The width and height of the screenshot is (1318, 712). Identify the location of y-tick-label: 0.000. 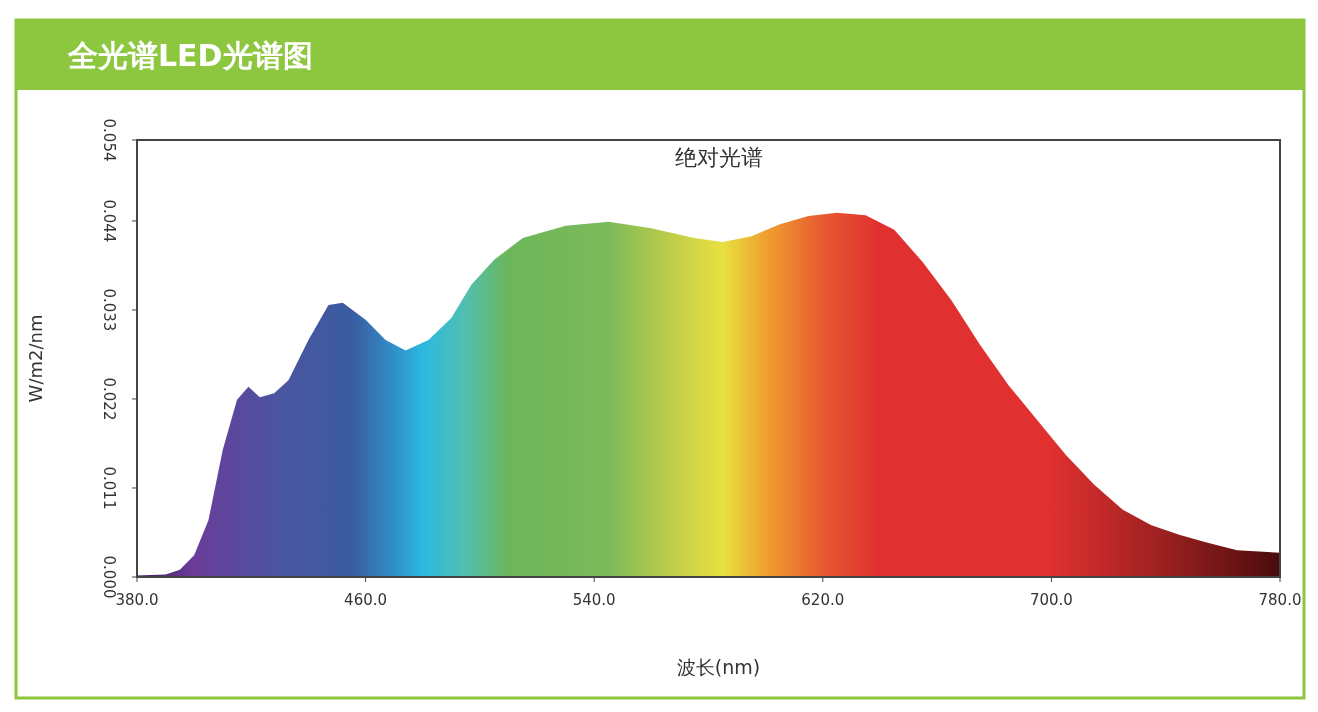
(109, 577).